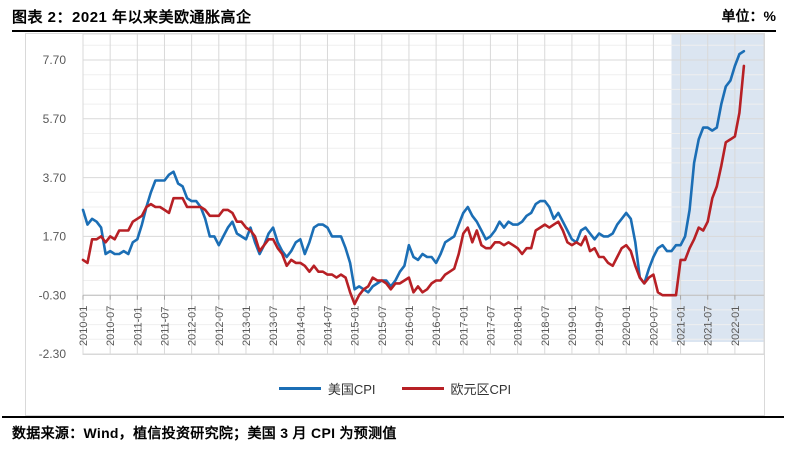 This screenshot has width=786, height=449. I want to click on y-tick-label: -2.30, so click(53, 354).